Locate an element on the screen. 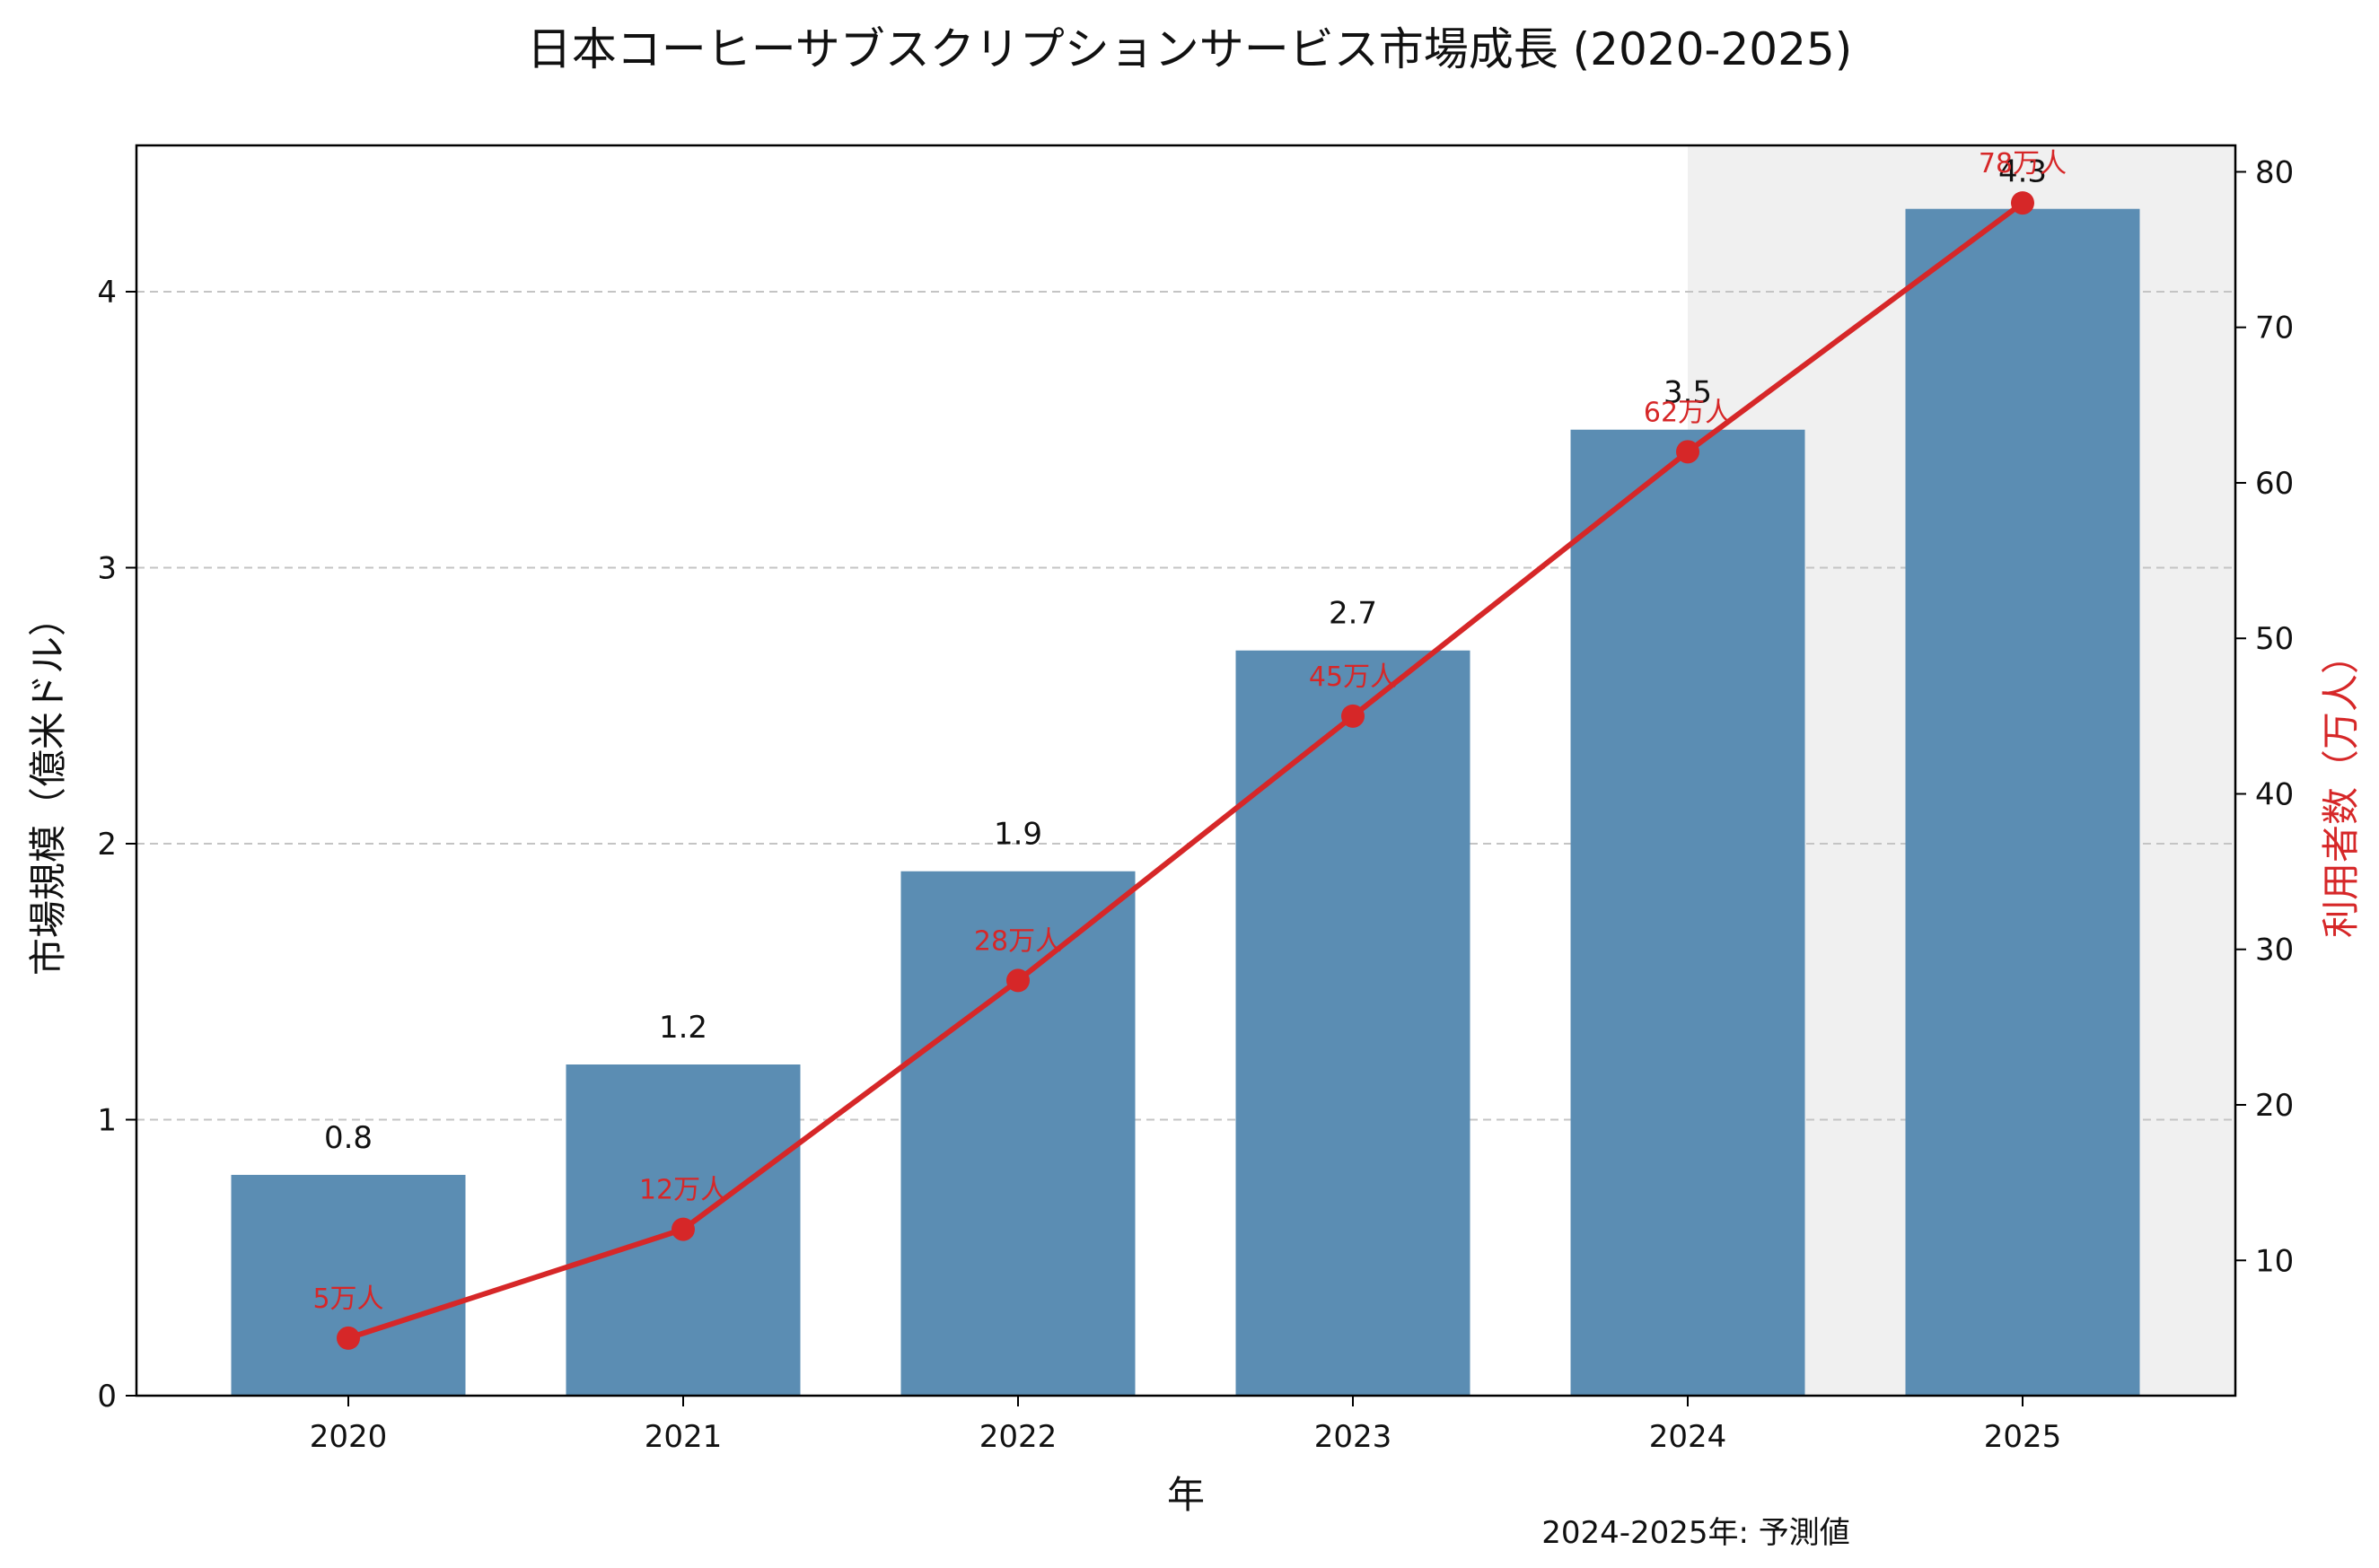  y2-tick-label: 30 is located at coordinates (2274, 951).